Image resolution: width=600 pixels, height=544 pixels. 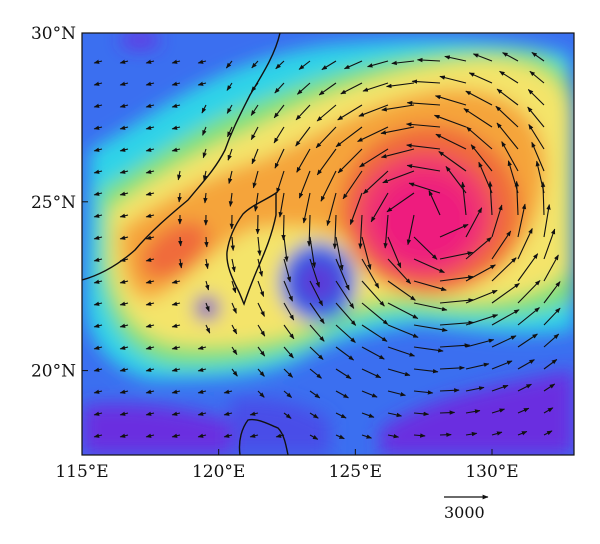 I want to click on lat-tick-label-1: 25°N, so click(x=53, y=203).